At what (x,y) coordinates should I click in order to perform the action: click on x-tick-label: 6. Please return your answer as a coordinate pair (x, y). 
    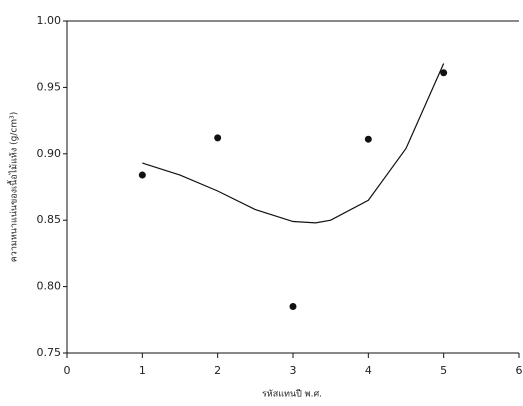
    Looking at the image, I should click on (519, 370).